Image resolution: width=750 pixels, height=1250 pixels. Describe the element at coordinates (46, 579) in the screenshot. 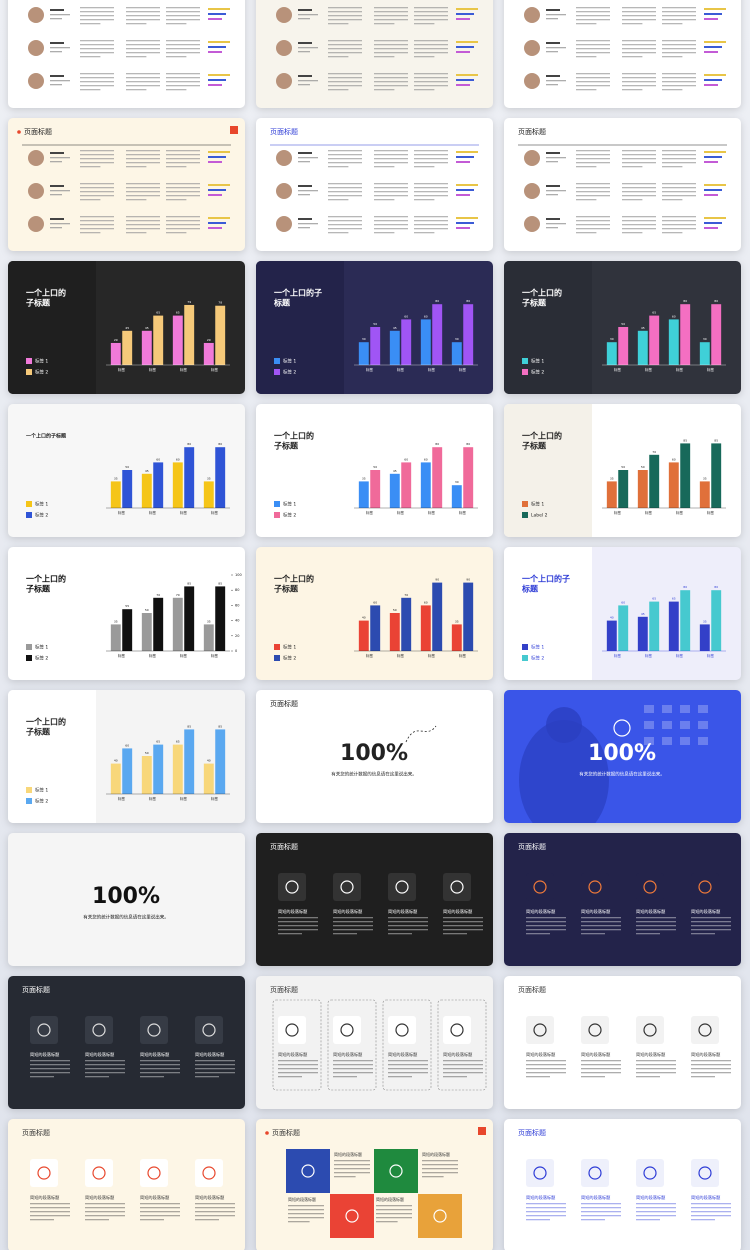

I see `chart-title: 一个上口的` at that location.